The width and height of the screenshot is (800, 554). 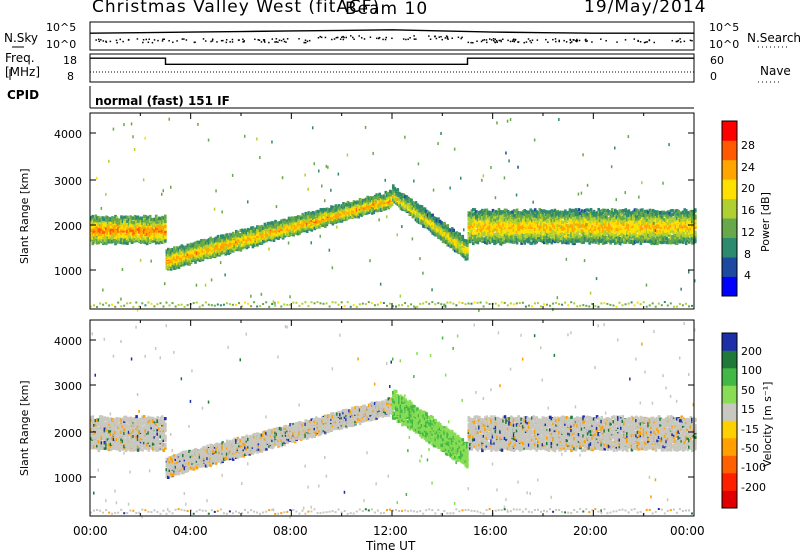 I want to click on nsky-label: N.Sky, so click(x=21, y=38).